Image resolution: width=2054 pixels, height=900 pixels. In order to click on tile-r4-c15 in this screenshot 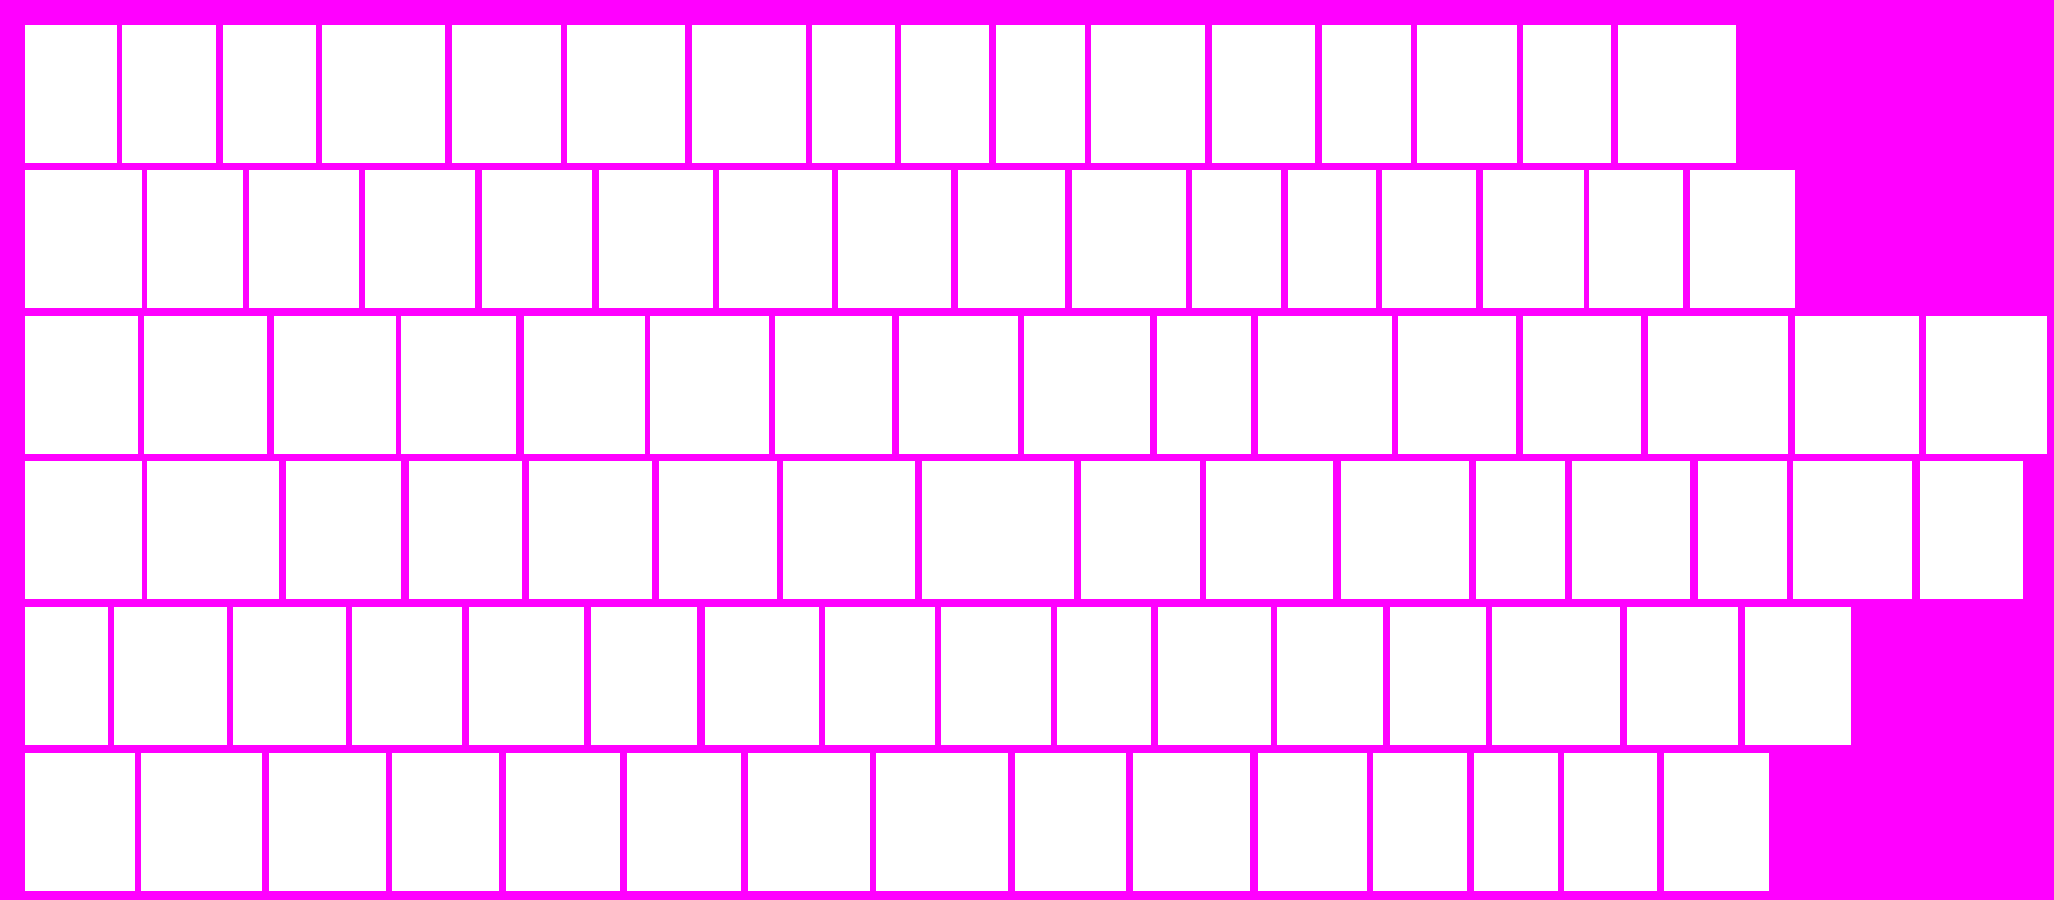, I will do `click(1852, 530)`.